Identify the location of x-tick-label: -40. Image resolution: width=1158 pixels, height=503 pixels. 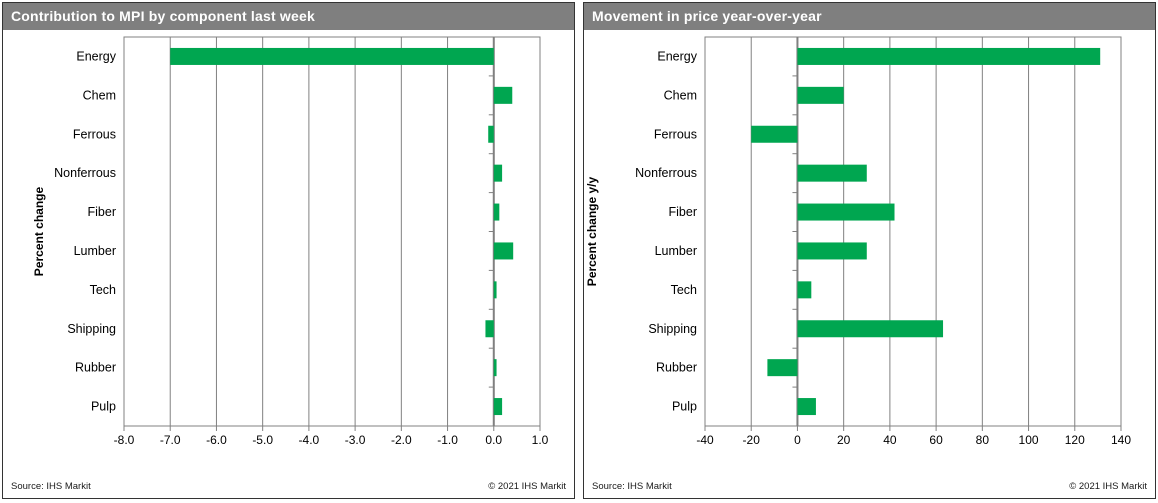
(705, 440).